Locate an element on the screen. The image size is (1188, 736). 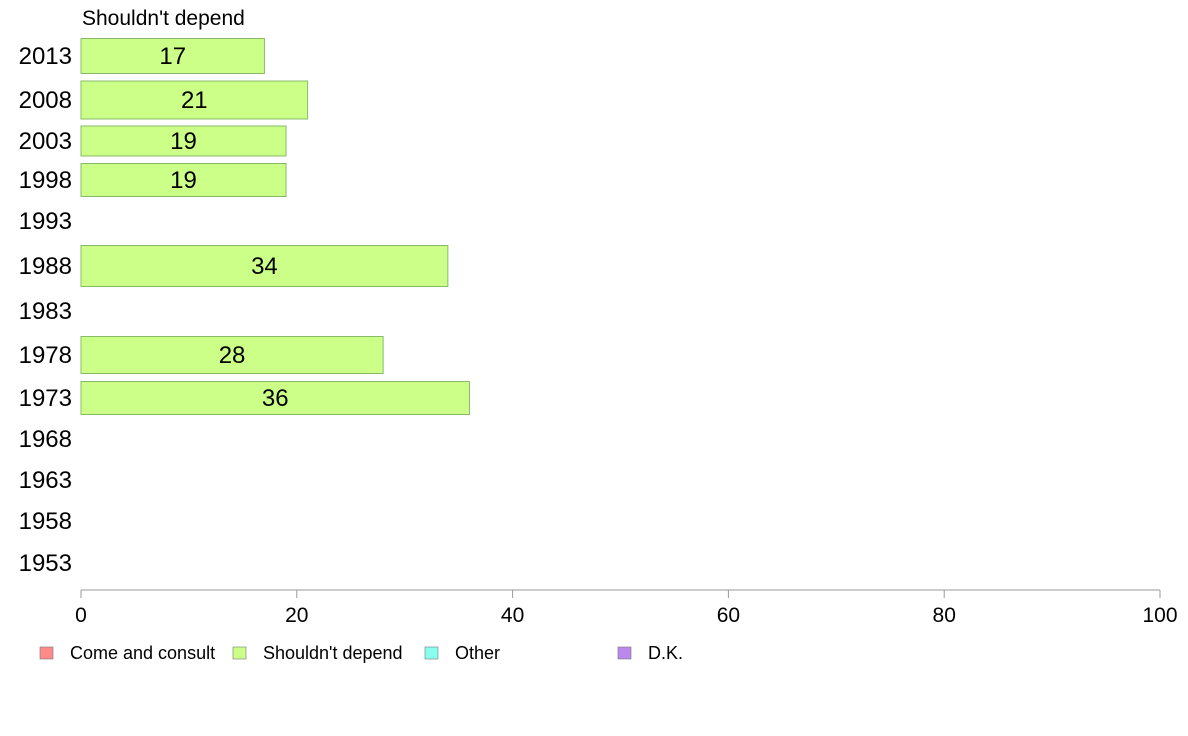
x-tick-label-20: 20 is located at coordinates (296, 615).